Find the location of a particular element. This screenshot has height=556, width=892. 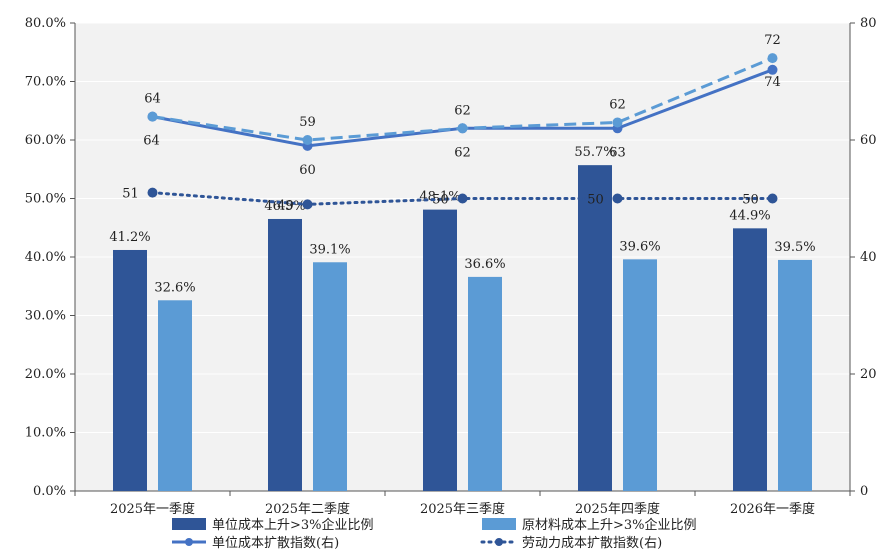

line-data-label: 74 is located at coordinates (772, 82).